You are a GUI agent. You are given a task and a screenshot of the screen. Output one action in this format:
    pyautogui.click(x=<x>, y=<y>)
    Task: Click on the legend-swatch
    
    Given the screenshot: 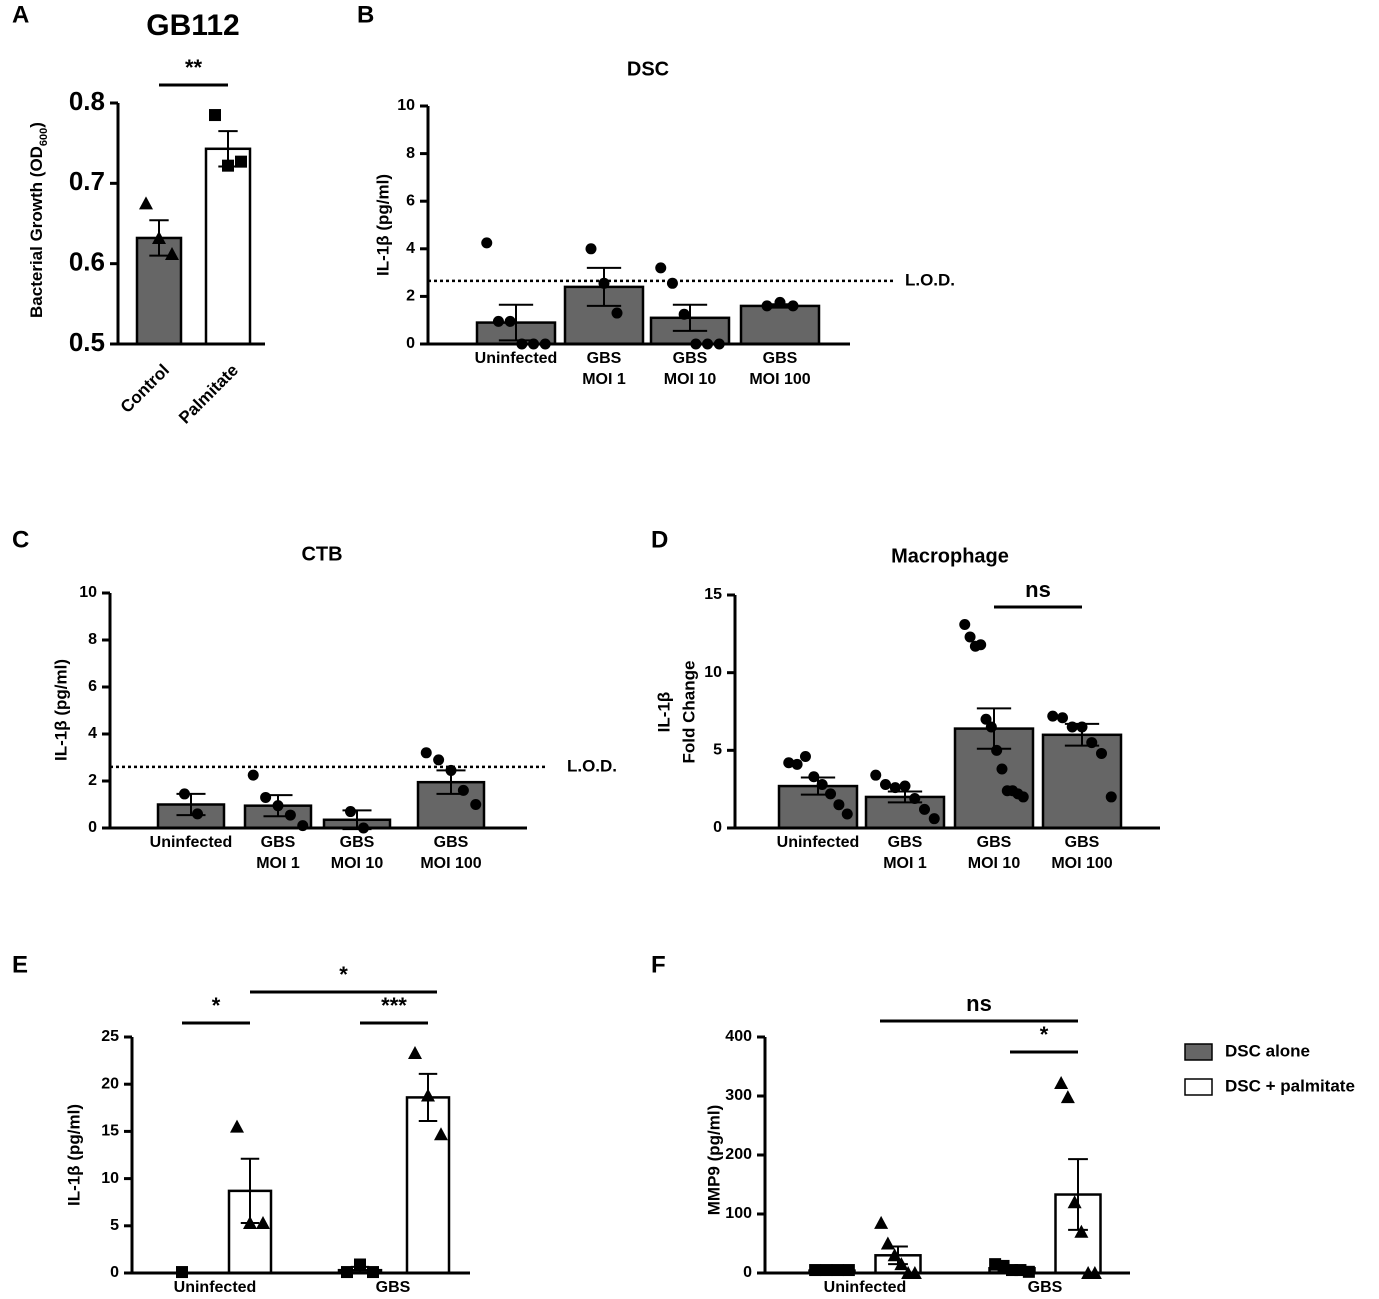 What is the action you would take?
    pyautogui.click(x=1198, y=1052)
    